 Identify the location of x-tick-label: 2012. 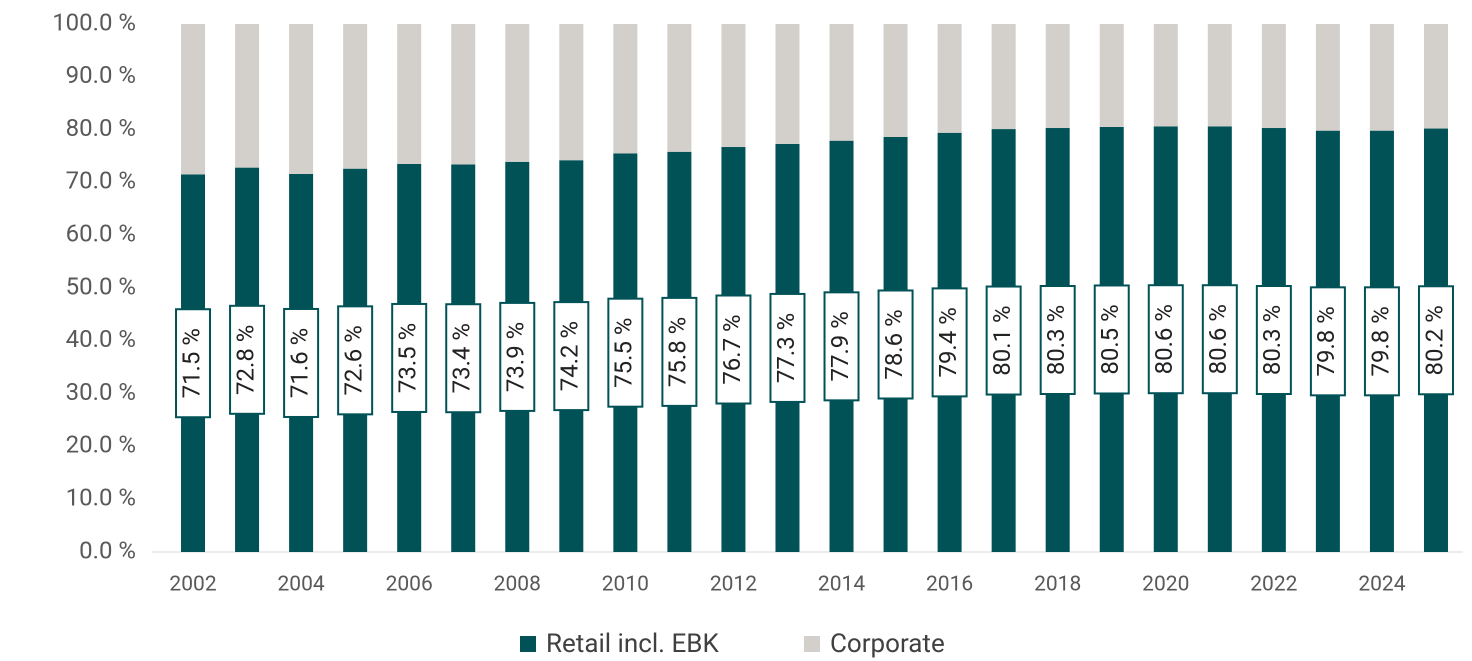
(733, 585).